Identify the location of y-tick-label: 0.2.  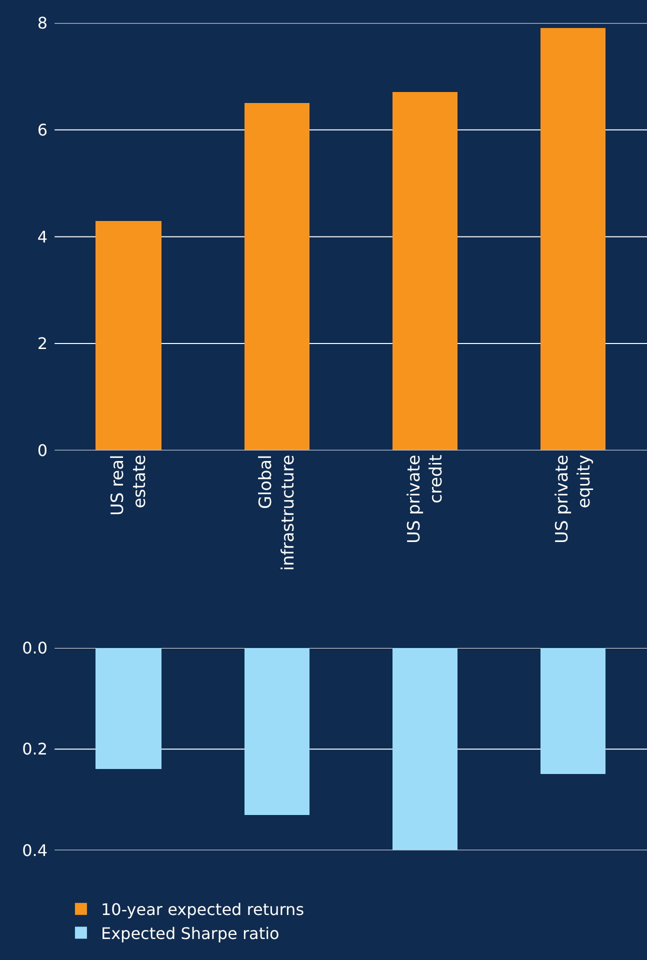
(35, 749).